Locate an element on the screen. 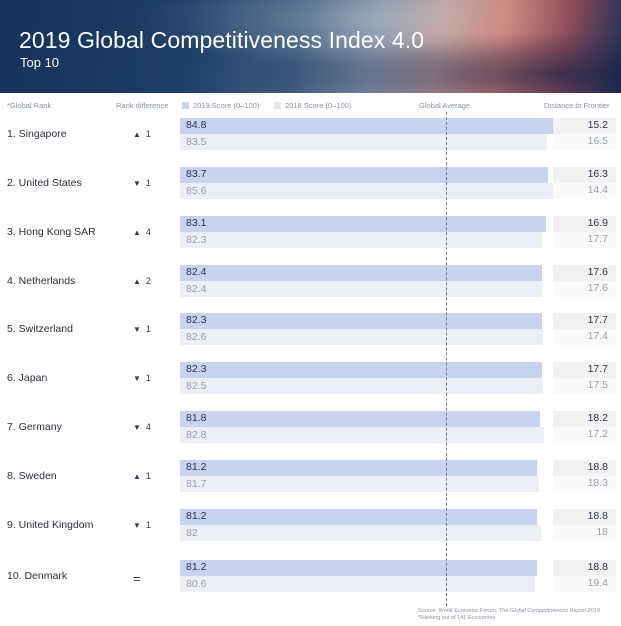 The image size is (621, 626). rank-change: ▼ 4 is located at coordinates (142, 427).